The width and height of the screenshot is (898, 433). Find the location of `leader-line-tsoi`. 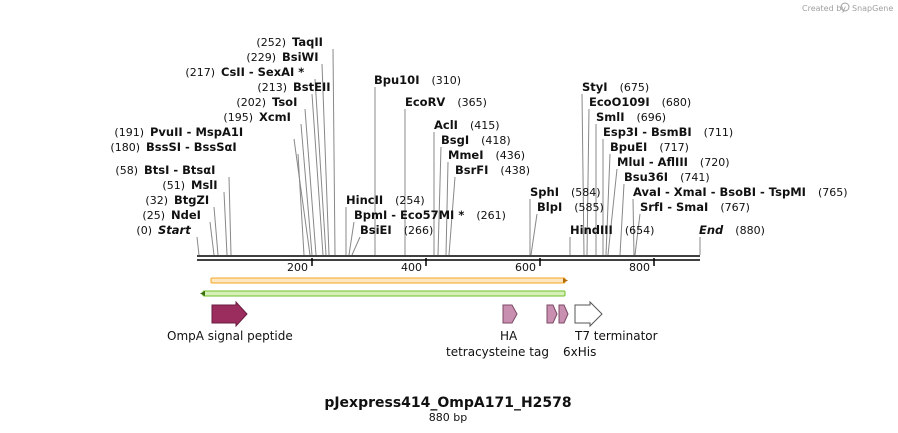

leader-line-tsoi is located at coordinates (310, 182).